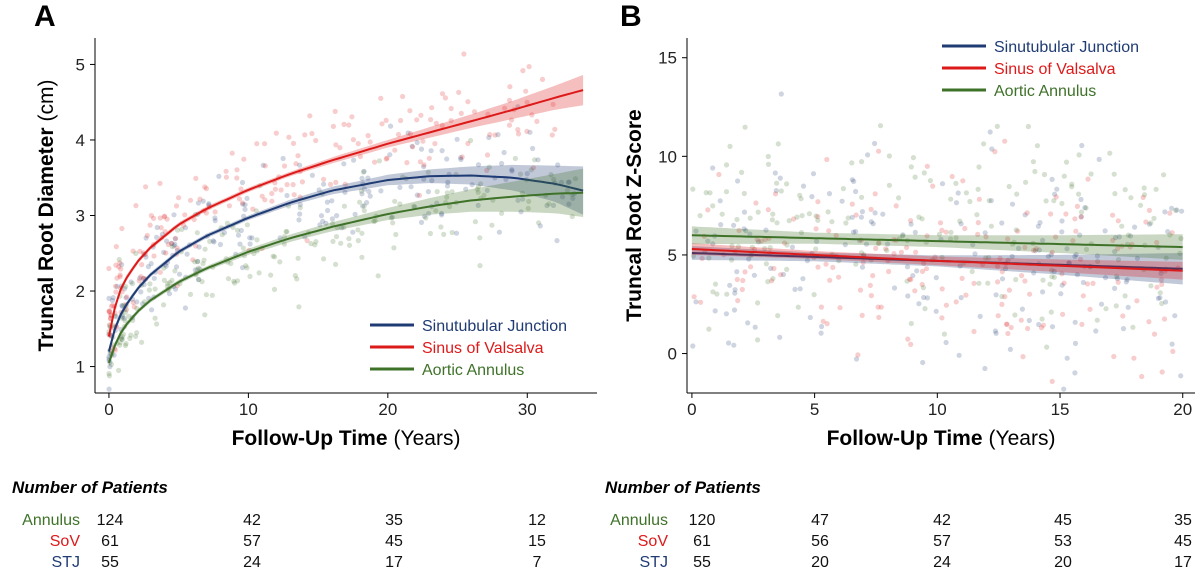 This screenshot has height=579, width=1200. Describe the element at coordinates (942, 541) in the screenshot. I see `panel-b-table-cell: 57` at that location.